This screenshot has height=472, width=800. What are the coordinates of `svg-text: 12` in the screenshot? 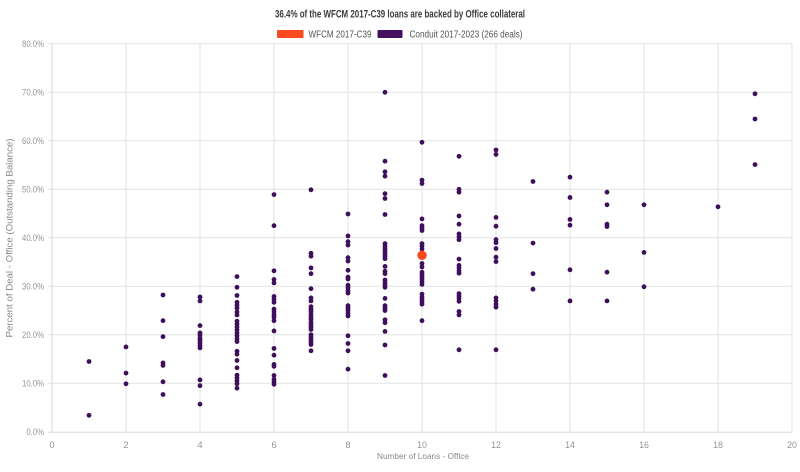 It's located at (496, 445).